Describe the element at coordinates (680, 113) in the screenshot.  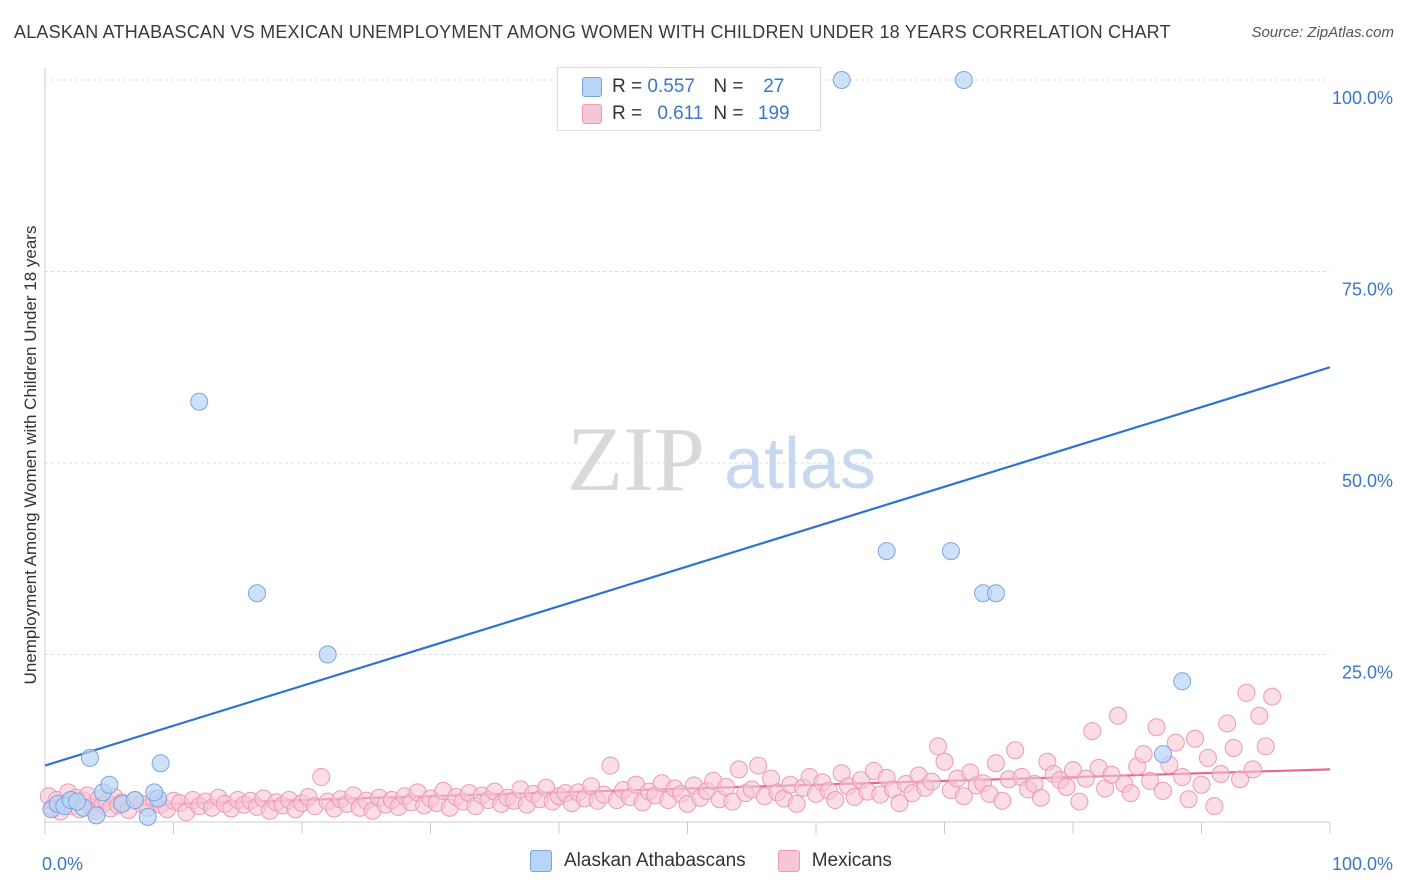
I see `legend-r-value: 0.611` at that location.